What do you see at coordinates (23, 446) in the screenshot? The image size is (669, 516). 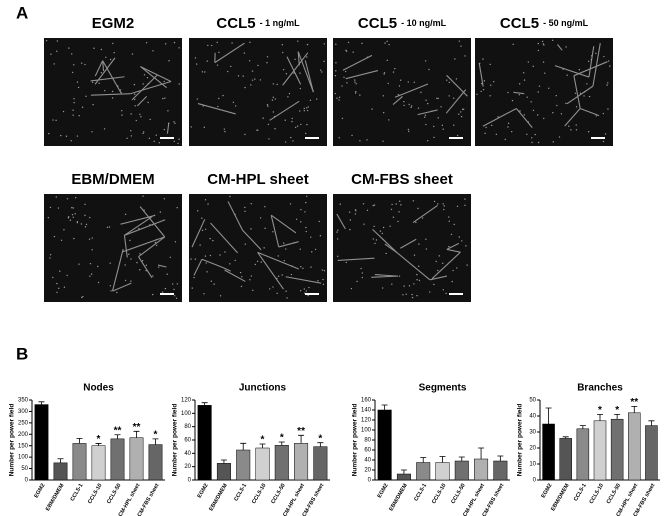 I see `y-tick-label: 150` at bounding box center [23, 446].